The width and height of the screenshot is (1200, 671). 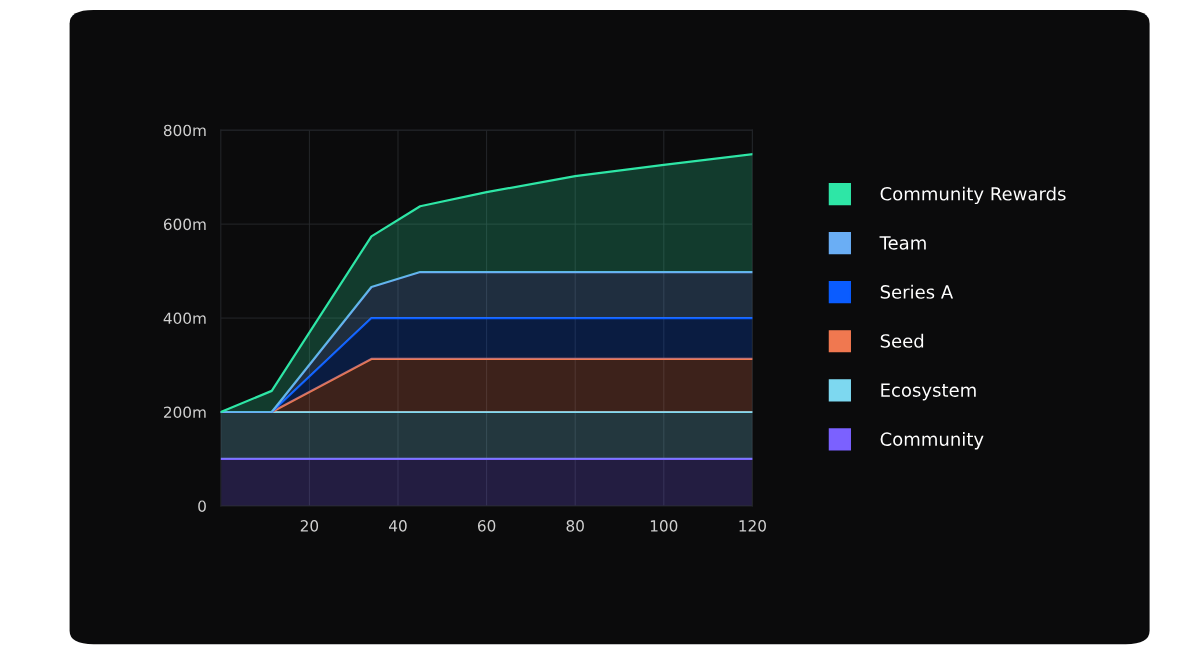 I want to click on y-tick-label: 200m, so click(x=184, y=412).